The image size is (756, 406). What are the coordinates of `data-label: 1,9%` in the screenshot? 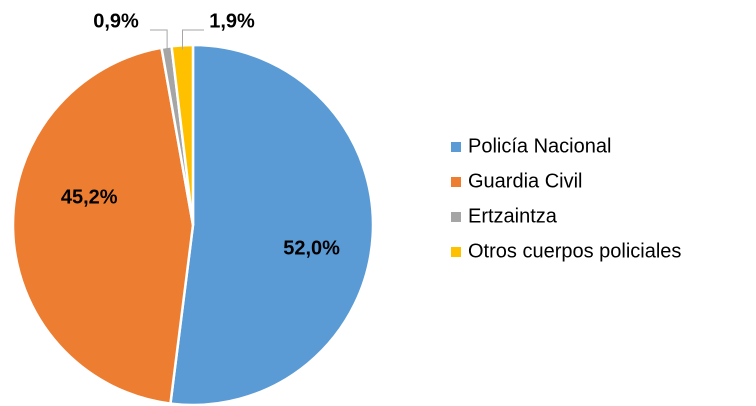 It's located at (232, 21).